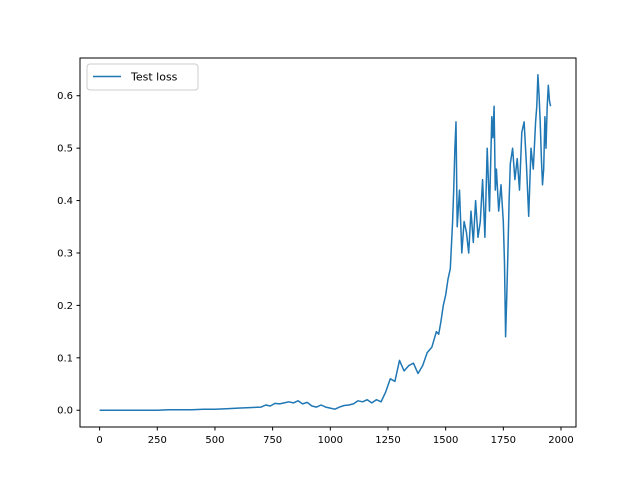 This screenshot has width=640, height=480. I want to click on y-axis: 0.0 0.1 0.2 0.3 0.4 0.5 0.6, so click(68, 254).